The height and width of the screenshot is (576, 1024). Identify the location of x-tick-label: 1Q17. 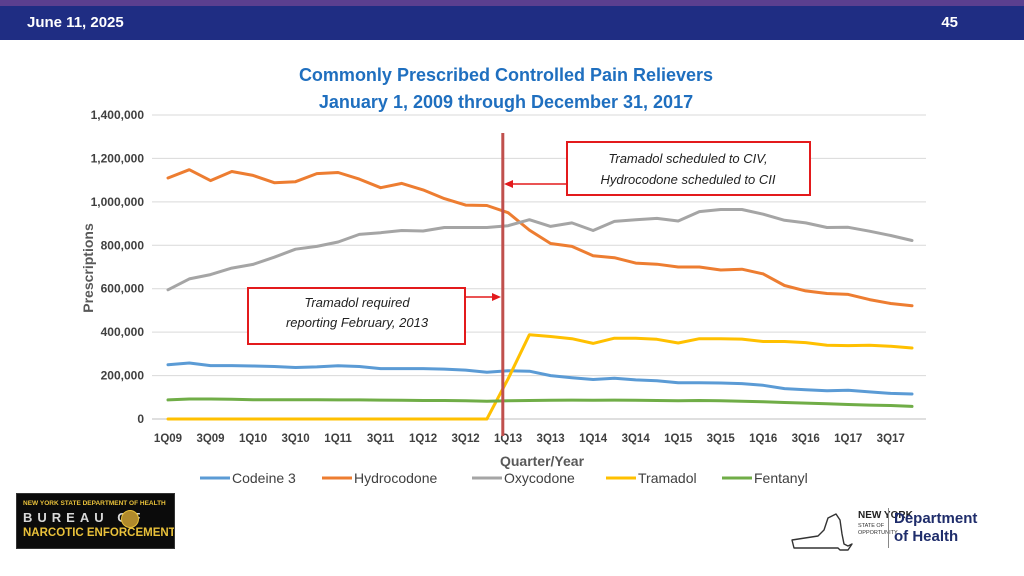
(848, 439).